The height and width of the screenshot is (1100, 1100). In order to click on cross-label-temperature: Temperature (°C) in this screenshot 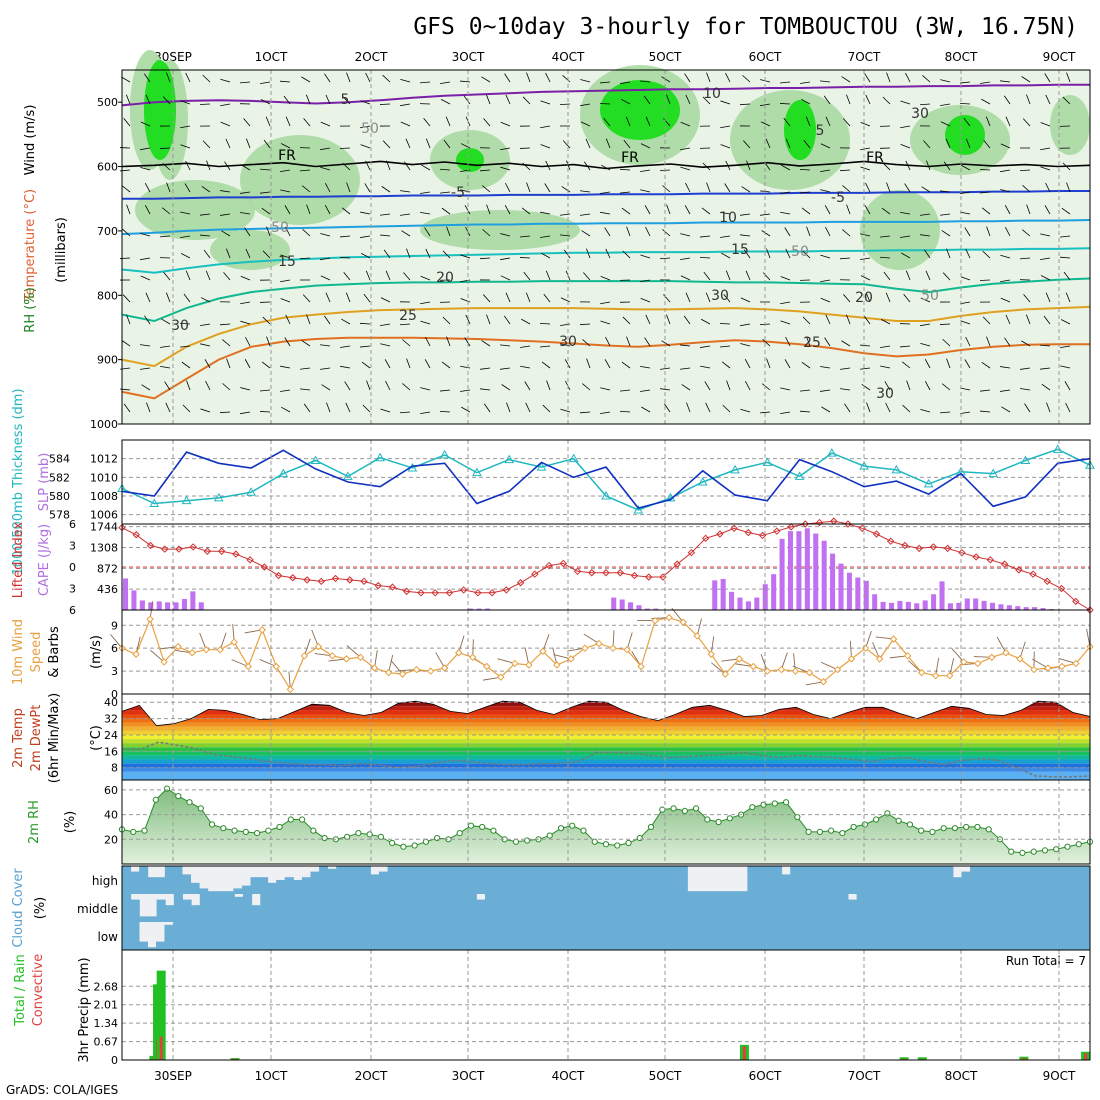, I will do `click(30, 245)`.